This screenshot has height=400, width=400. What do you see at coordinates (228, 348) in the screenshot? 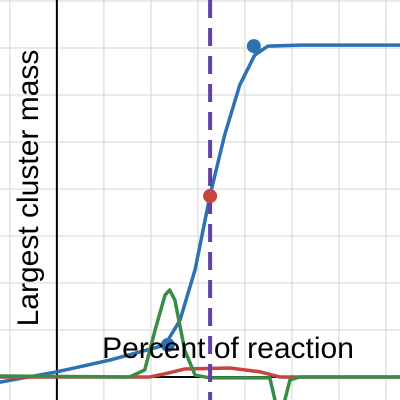
I see `x-axis-label: Percent of reaction` at bounding box center [228, 348].